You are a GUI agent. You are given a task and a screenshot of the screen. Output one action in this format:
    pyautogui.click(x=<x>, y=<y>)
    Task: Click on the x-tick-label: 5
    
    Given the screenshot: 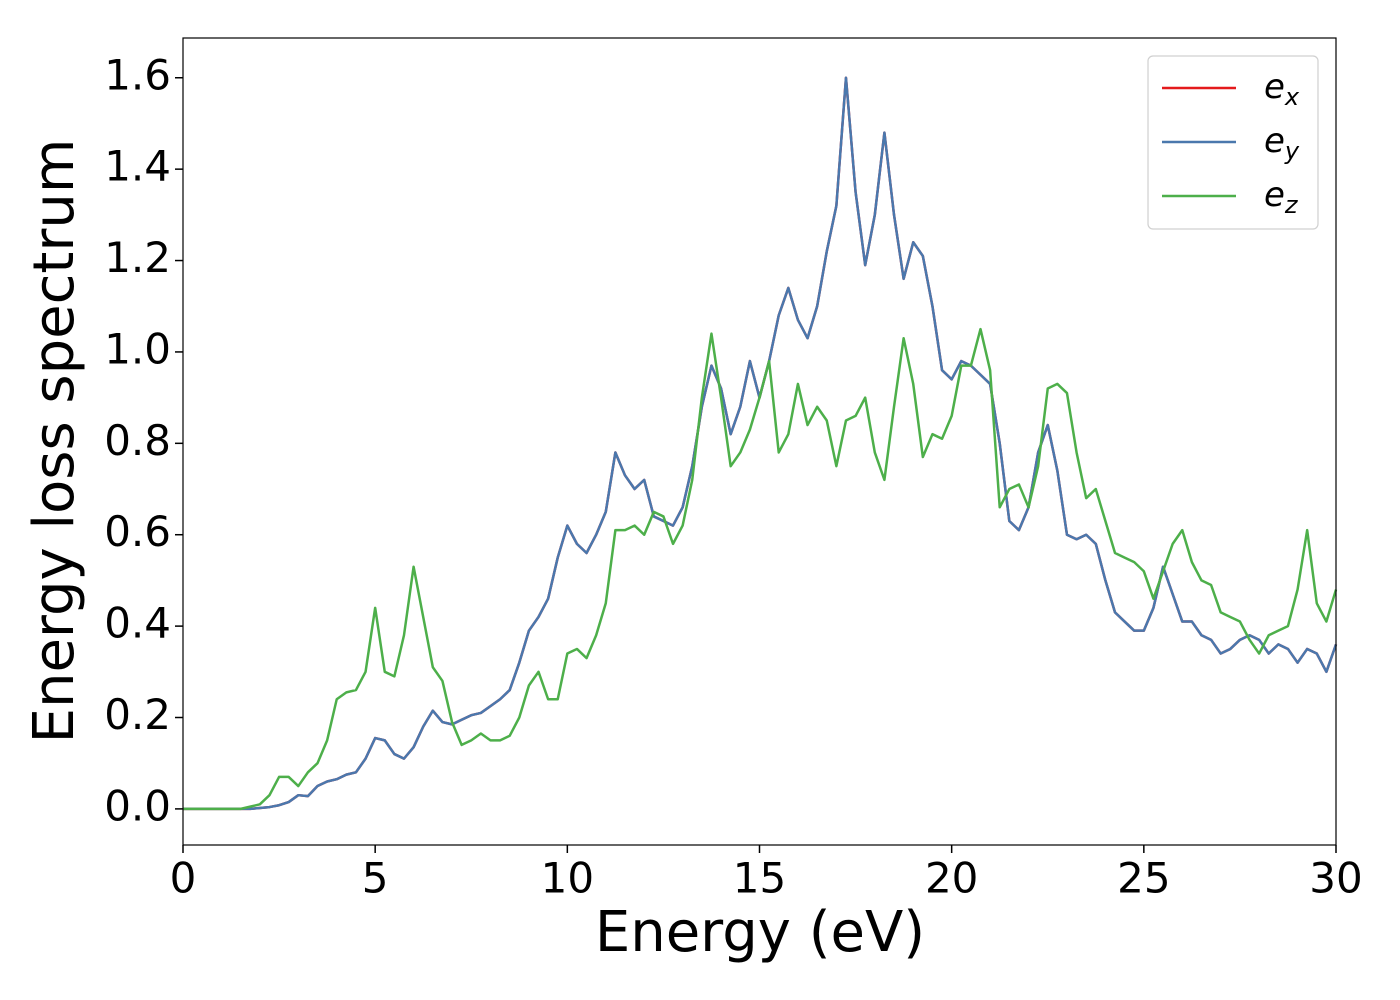 What is the action you would take?
    pyautogui.click(x=375, y=878)
    